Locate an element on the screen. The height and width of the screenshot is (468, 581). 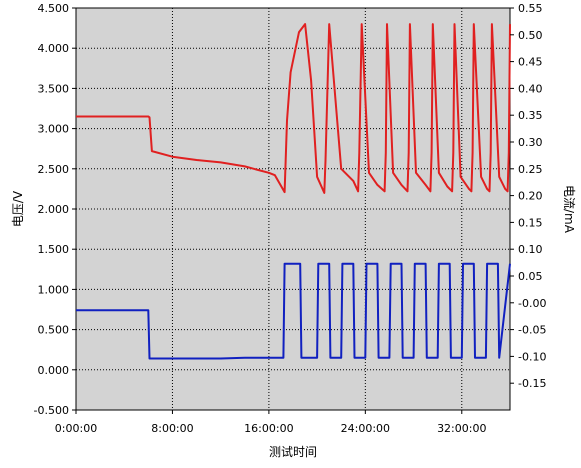
right-tick-label-4: 0.35 is located at coordinates (530, 115).